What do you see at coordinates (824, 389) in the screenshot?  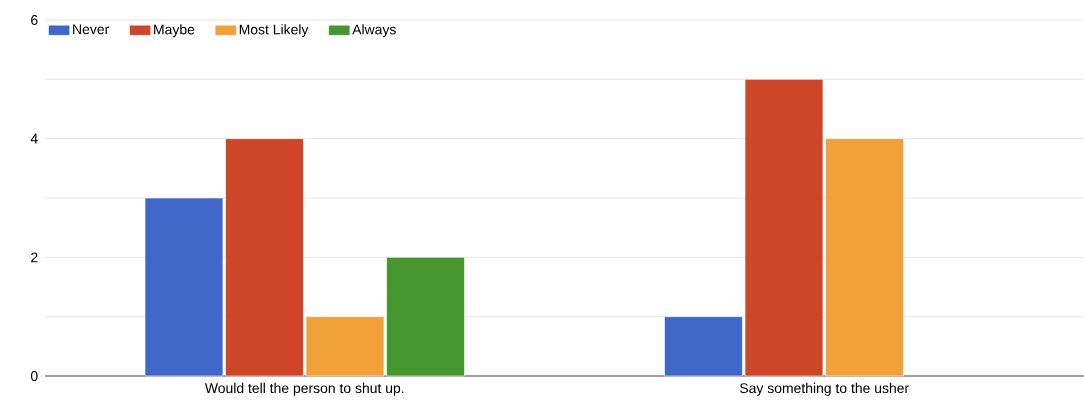 I see `x-tick-label: Say something to the usher` at bounding box center [824, 389].